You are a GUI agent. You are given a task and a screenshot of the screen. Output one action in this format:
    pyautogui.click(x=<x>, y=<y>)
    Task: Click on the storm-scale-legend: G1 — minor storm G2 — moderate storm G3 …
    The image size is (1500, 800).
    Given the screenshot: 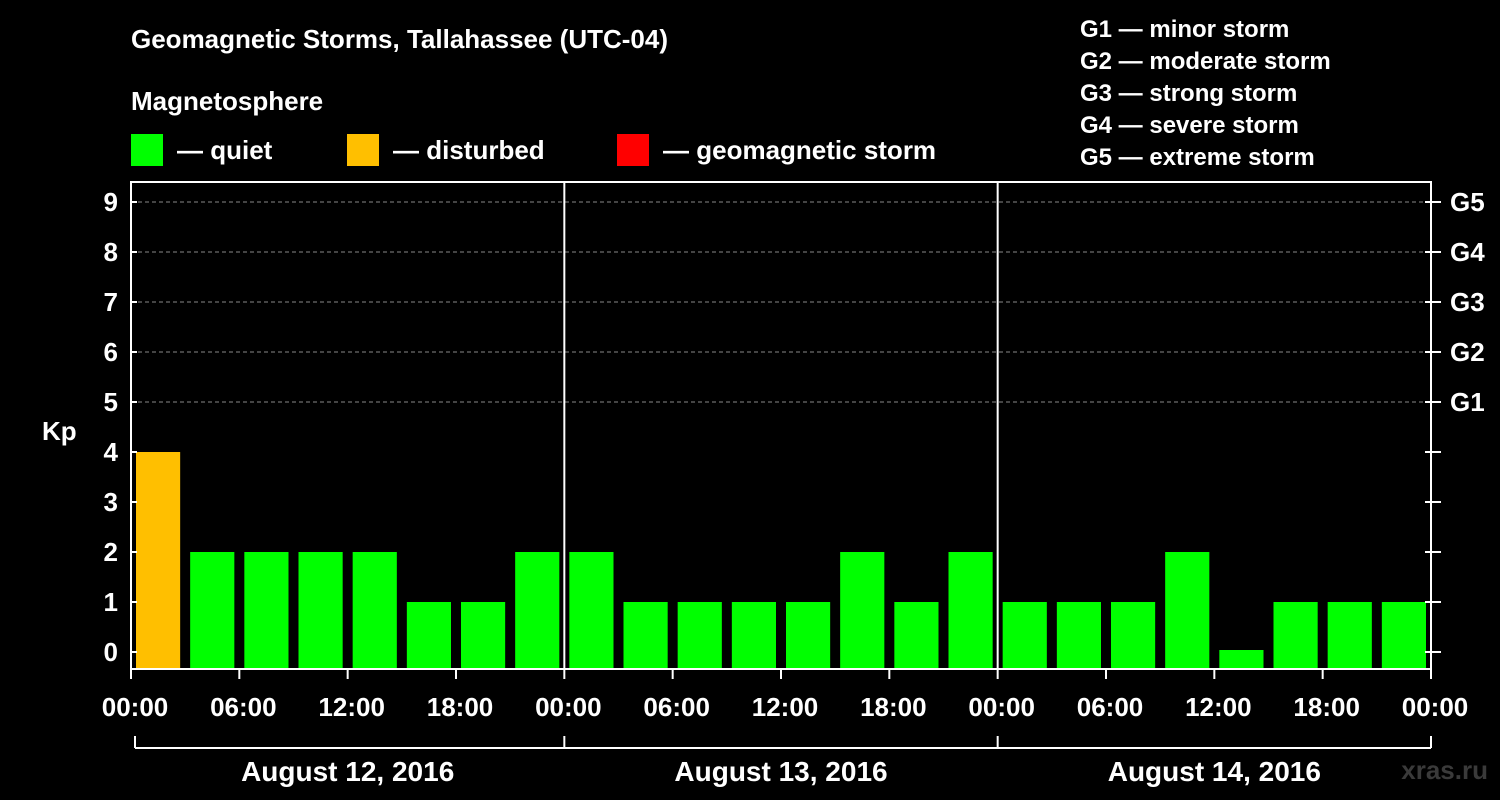 What is the action you would take?
    pyautogui.click(x=1205, y=94)
    